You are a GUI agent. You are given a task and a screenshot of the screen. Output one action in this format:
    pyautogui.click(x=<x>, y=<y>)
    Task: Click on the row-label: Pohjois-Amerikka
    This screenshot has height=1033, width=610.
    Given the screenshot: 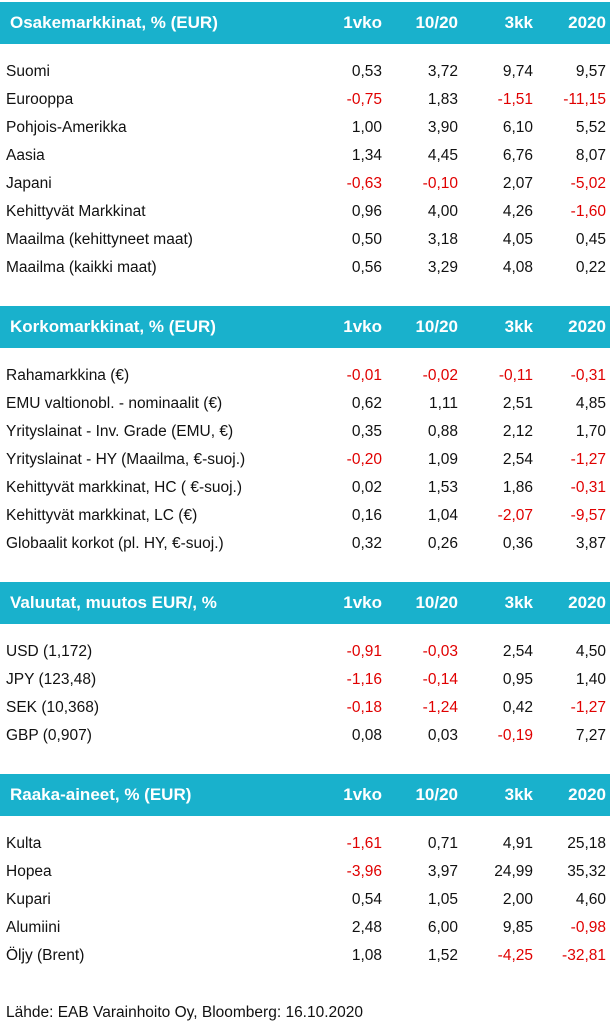 What is the action you would take?
    pyautogui.click(x=66, y=127)
    